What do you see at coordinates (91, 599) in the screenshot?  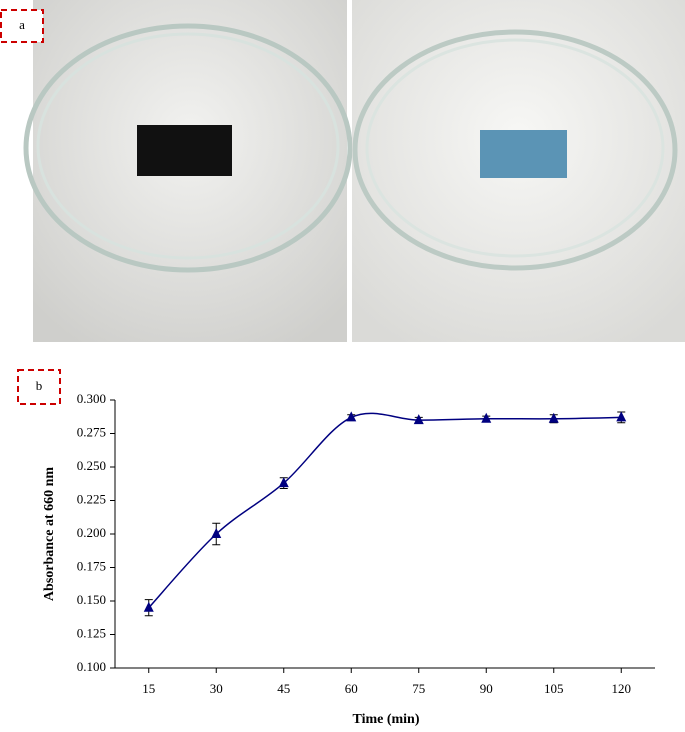 I see `y-tick-label: 0.150` at bounding box center [91, 599].